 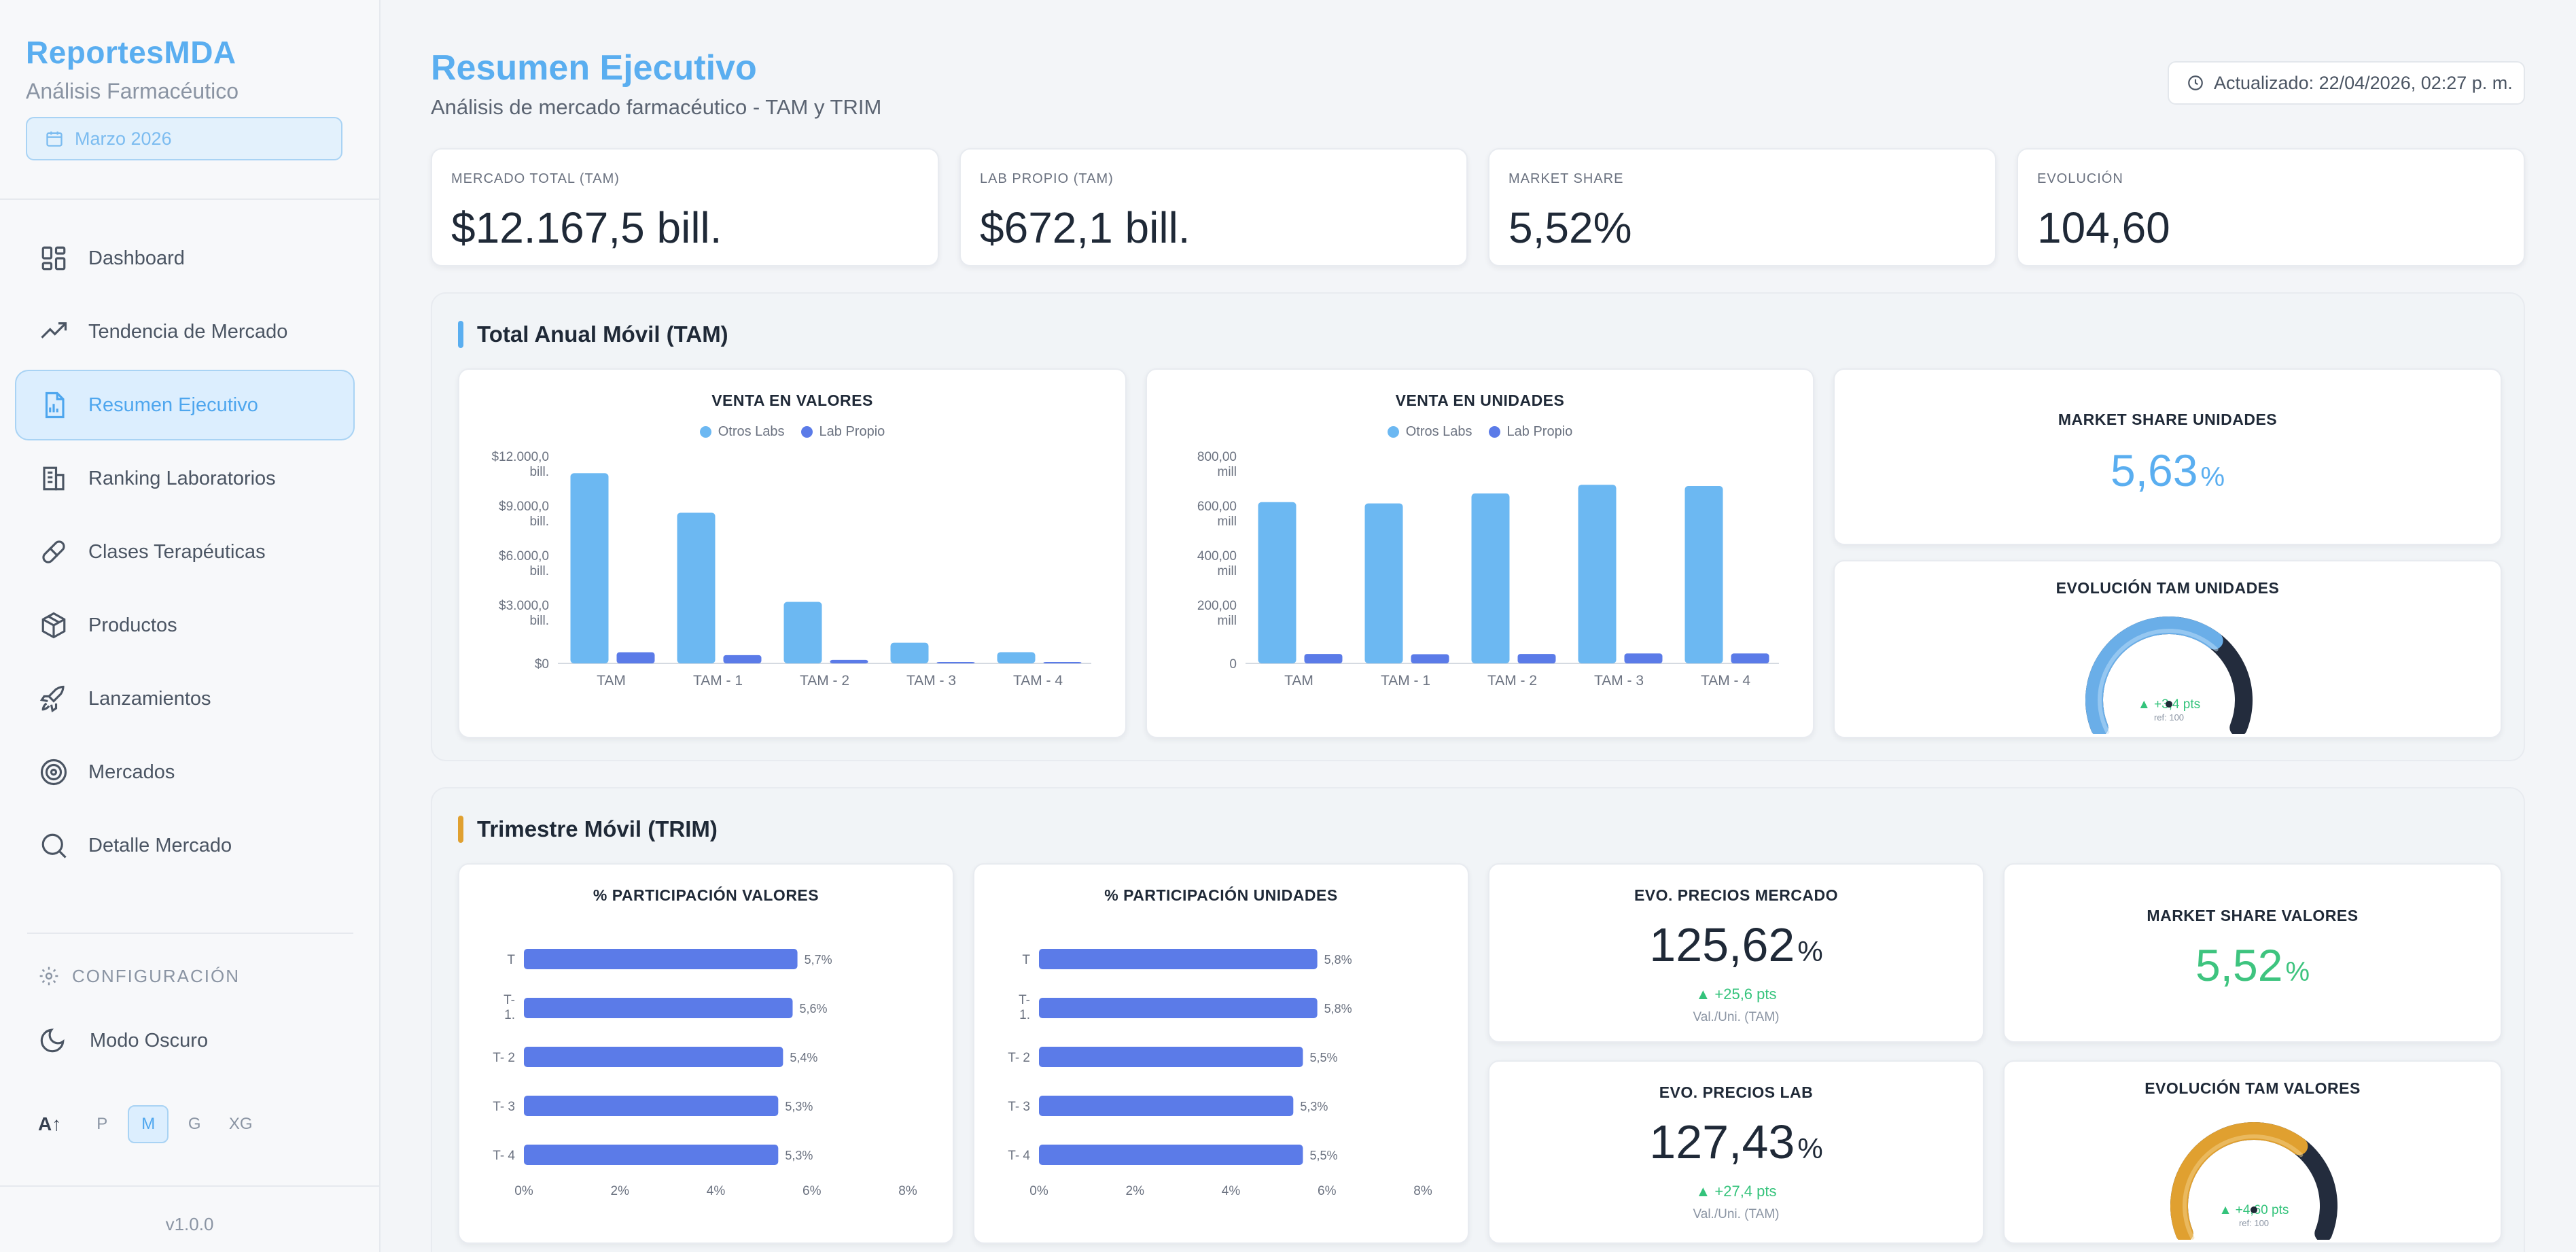 I want to click on x-tick-label: TAM - 1, so click(x=1405, y=681).